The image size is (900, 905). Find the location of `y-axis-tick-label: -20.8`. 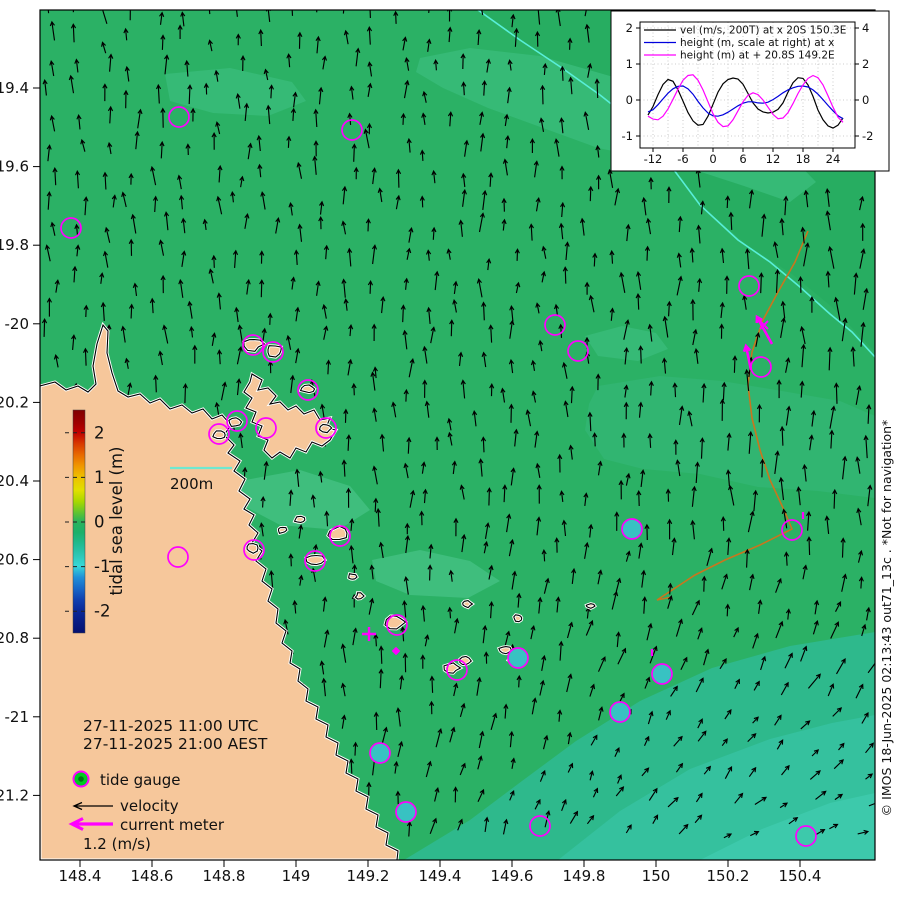

y-axis-tick-label: -20.8 is located at coordinates (14, 638).